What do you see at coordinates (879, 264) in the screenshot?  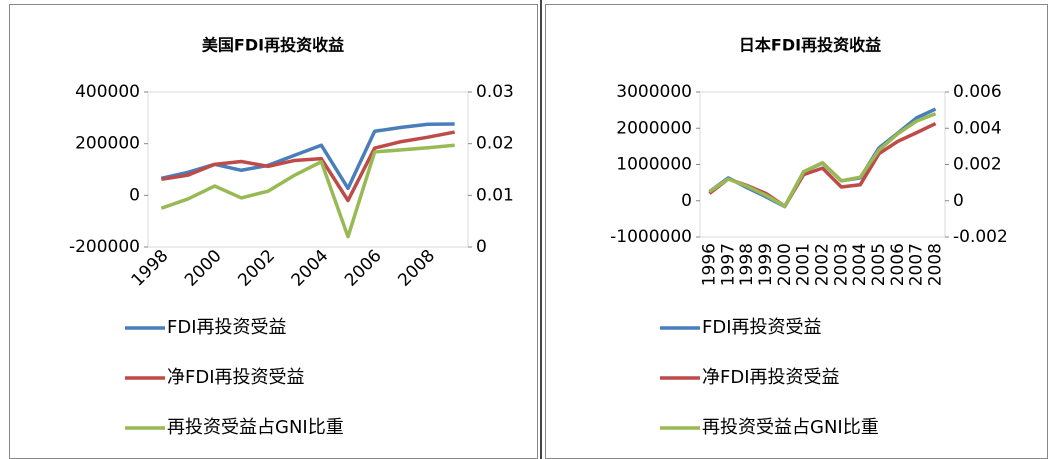 I see `x-tick-label: 2005` at bounding box center [879, 264].